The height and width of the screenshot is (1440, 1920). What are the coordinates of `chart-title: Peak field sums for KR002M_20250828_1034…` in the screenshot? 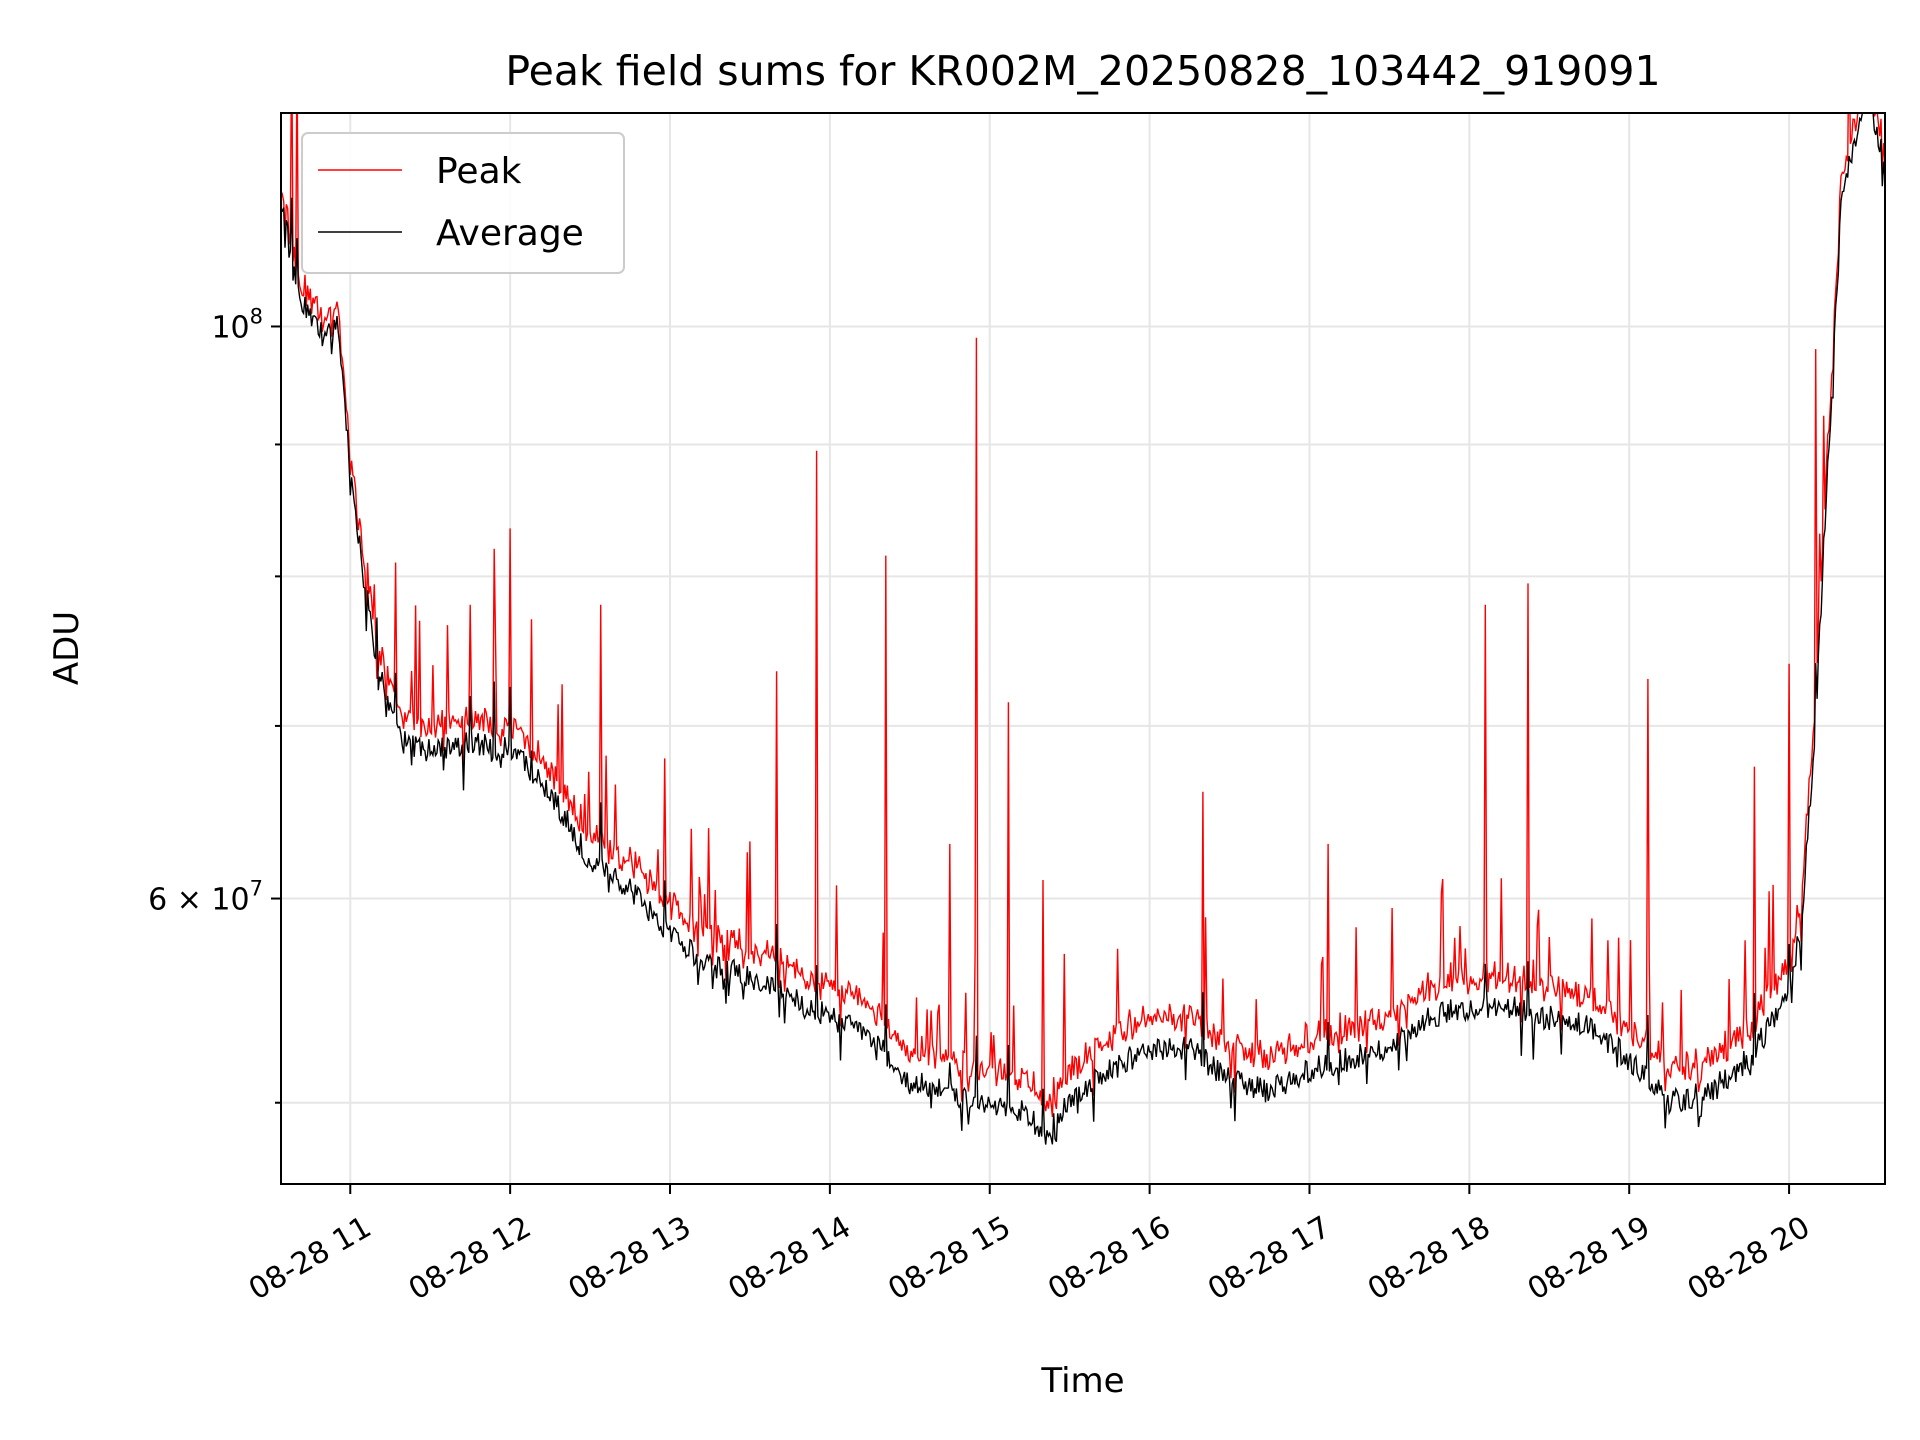 It's located at (1082, 71).